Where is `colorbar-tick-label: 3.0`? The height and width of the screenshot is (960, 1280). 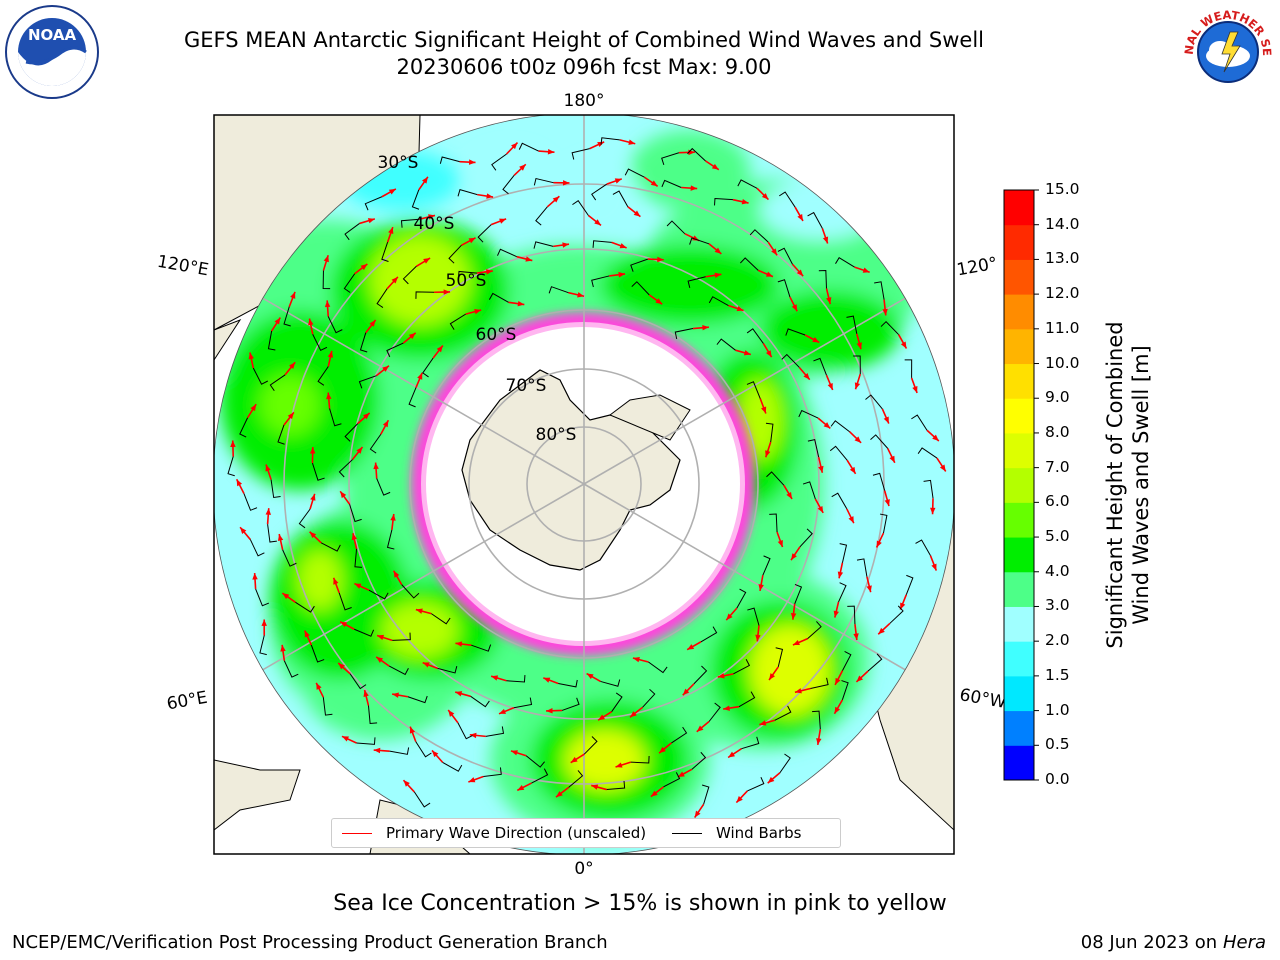
colorbar-tick-label: 3.0 is located at coordinates (1057, 605).